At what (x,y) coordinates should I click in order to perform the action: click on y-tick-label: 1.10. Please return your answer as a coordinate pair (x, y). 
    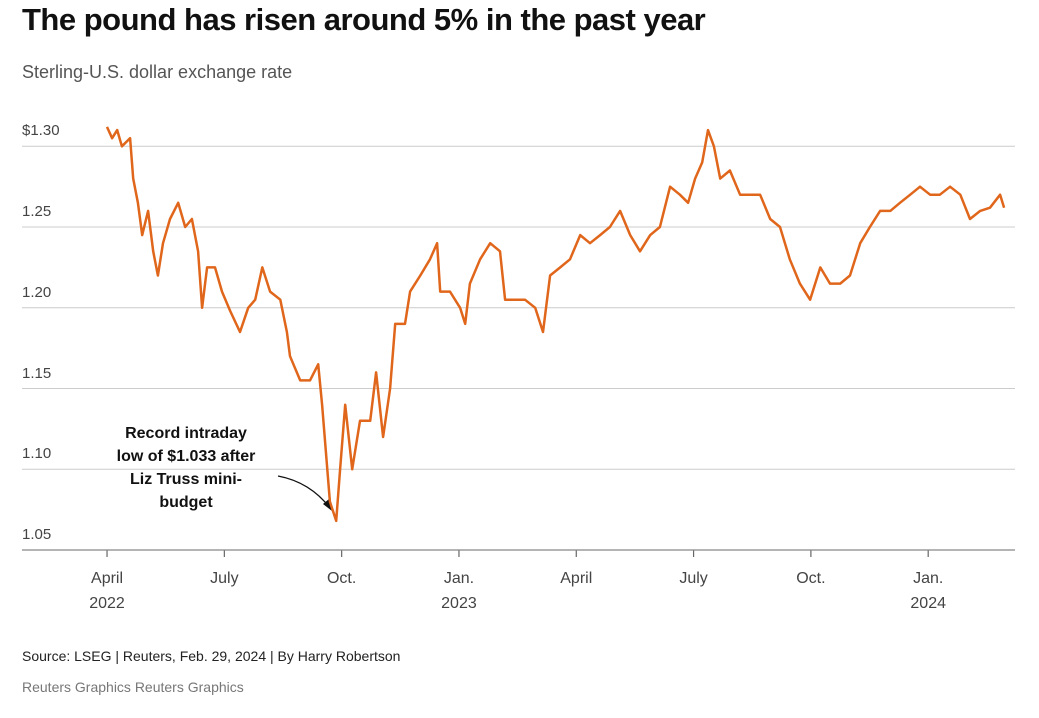
    Looking at the image, I should click on (37, 454).